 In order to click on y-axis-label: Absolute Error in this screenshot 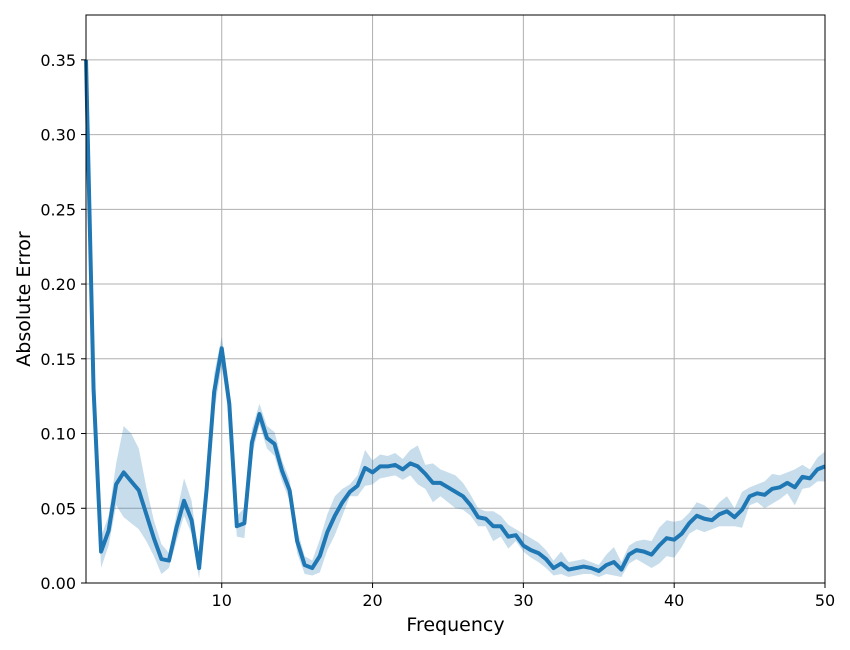, I will do `click(24, 299)`.